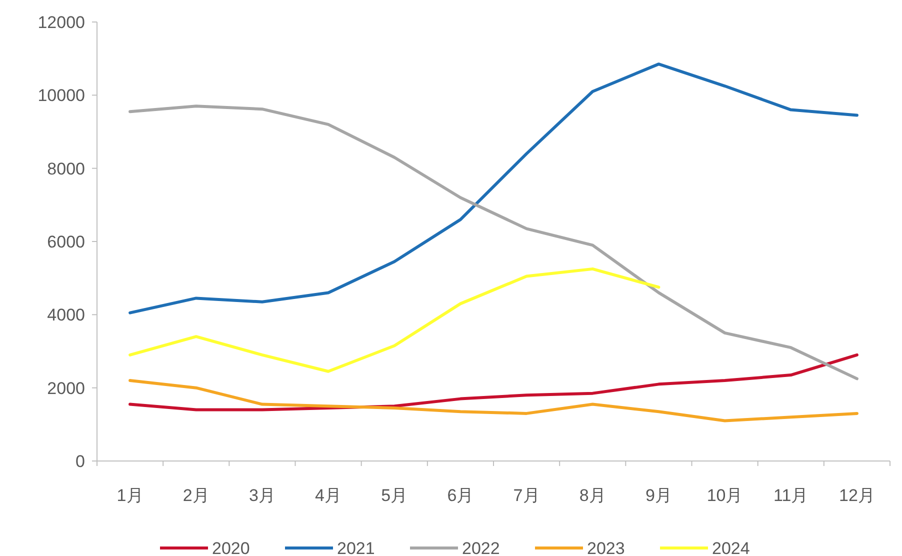  I want to click on x-tick-label: 11月, so click(791, 495).